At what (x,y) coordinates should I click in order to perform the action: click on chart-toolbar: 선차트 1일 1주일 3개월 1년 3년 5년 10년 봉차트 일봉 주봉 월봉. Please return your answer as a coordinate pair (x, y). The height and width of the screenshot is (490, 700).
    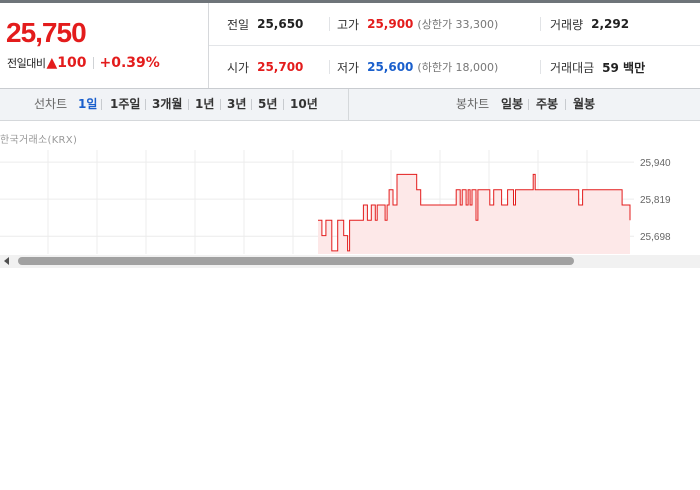
    Looking at the image, I should click on (350, 104).